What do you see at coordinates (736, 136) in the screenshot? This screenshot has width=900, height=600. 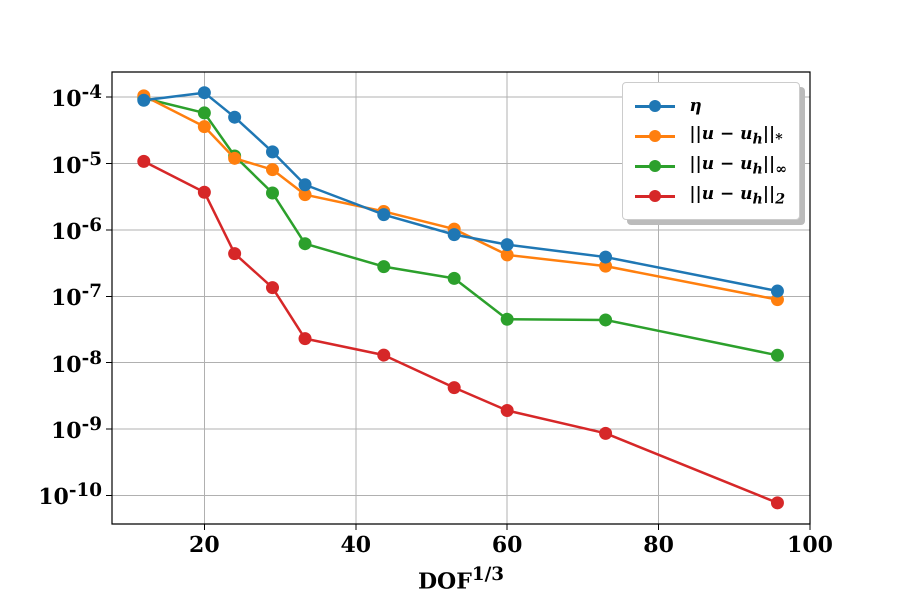 I see `legend-label: ||u − u$_{h}$||$_{*}$` at bounding box center [736, 136].